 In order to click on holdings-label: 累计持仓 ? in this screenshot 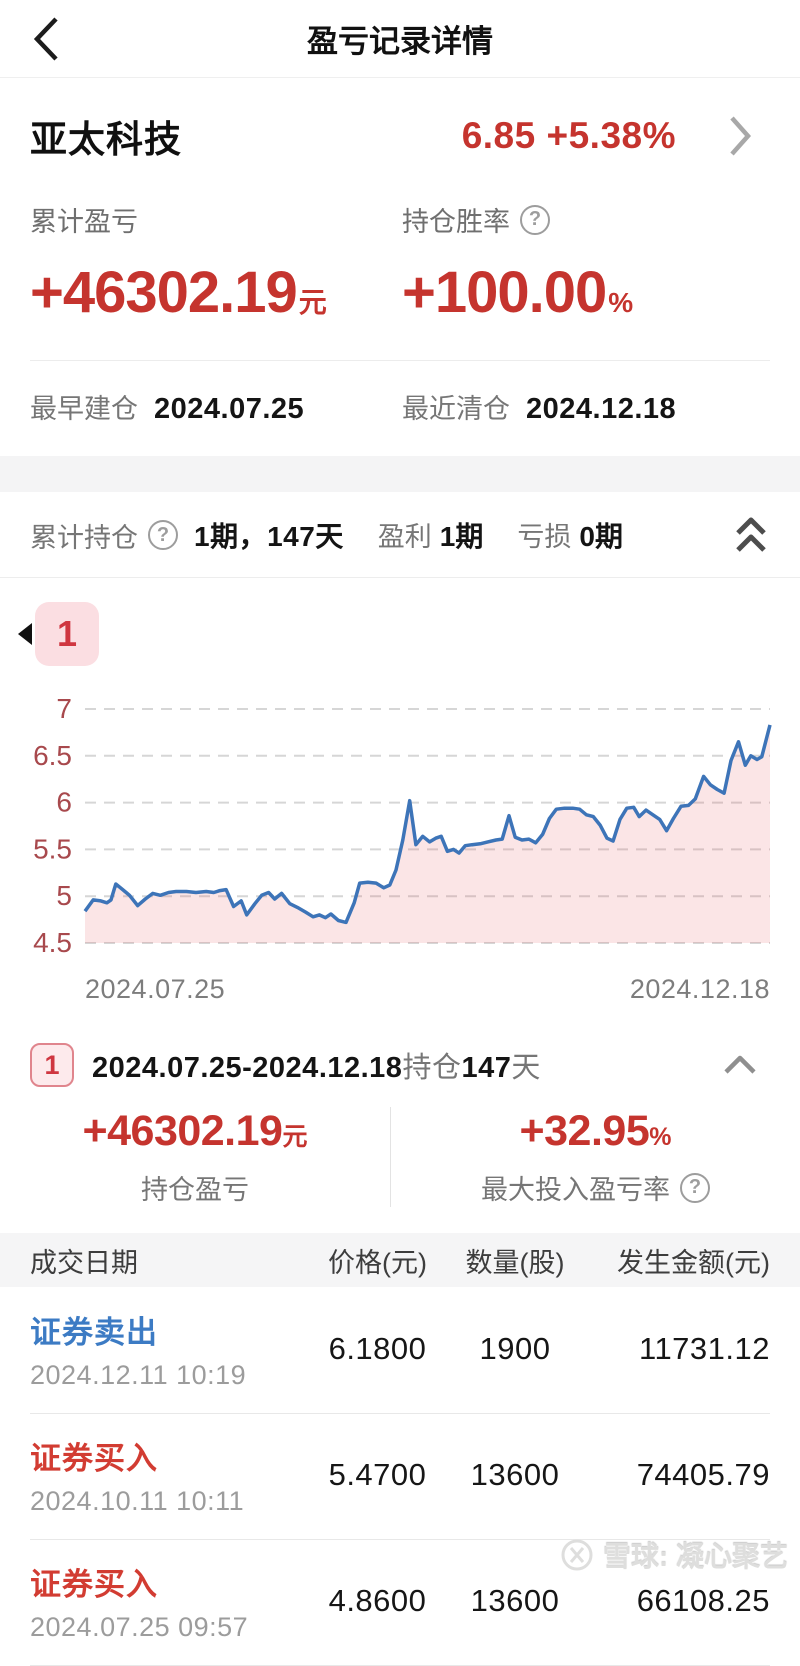, I will do `click(104, 535)`.